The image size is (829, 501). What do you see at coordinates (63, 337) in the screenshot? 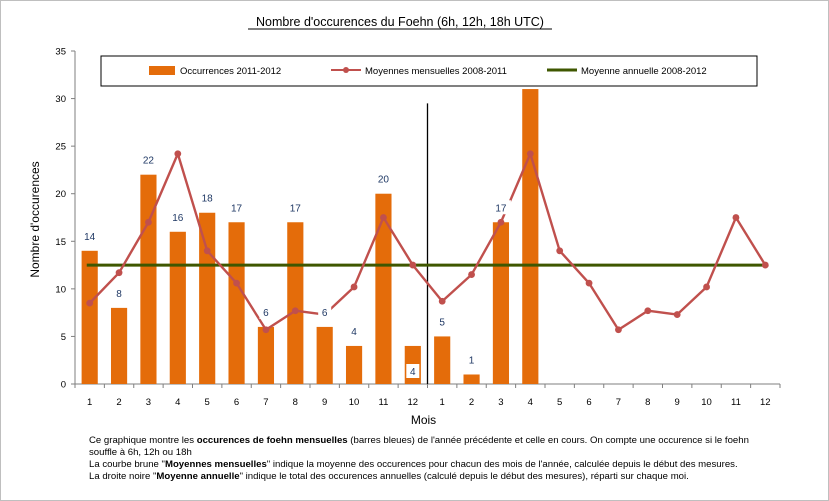
I see `y-tick-label: 5` at bounding box center [63, 337].